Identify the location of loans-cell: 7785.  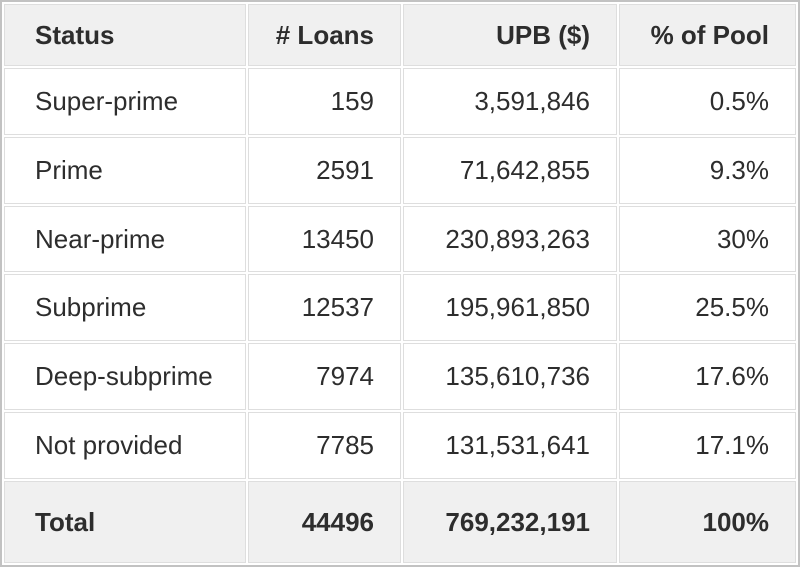
(324, 445).